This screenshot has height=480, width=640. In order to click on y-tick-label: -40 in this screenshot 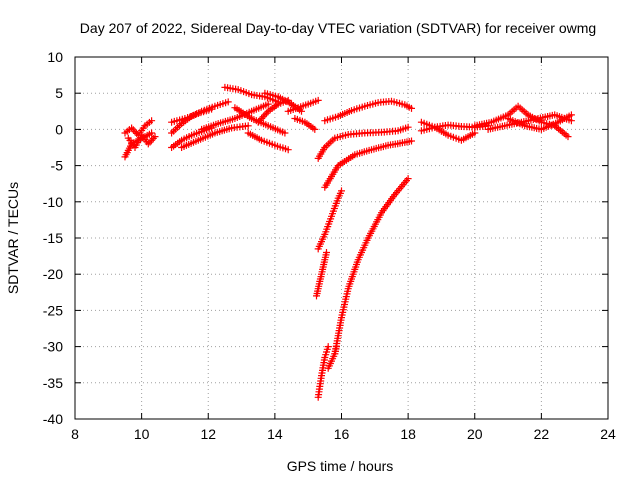, I will do `click(53, 419)`.